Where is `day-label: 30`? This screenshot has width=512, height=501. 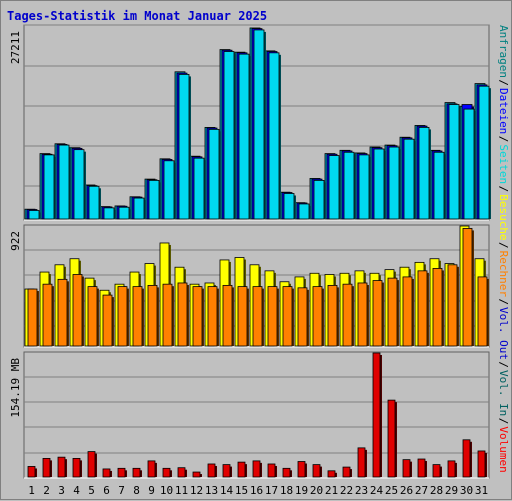
day-label: 30 is located at coordinates (466, 490).